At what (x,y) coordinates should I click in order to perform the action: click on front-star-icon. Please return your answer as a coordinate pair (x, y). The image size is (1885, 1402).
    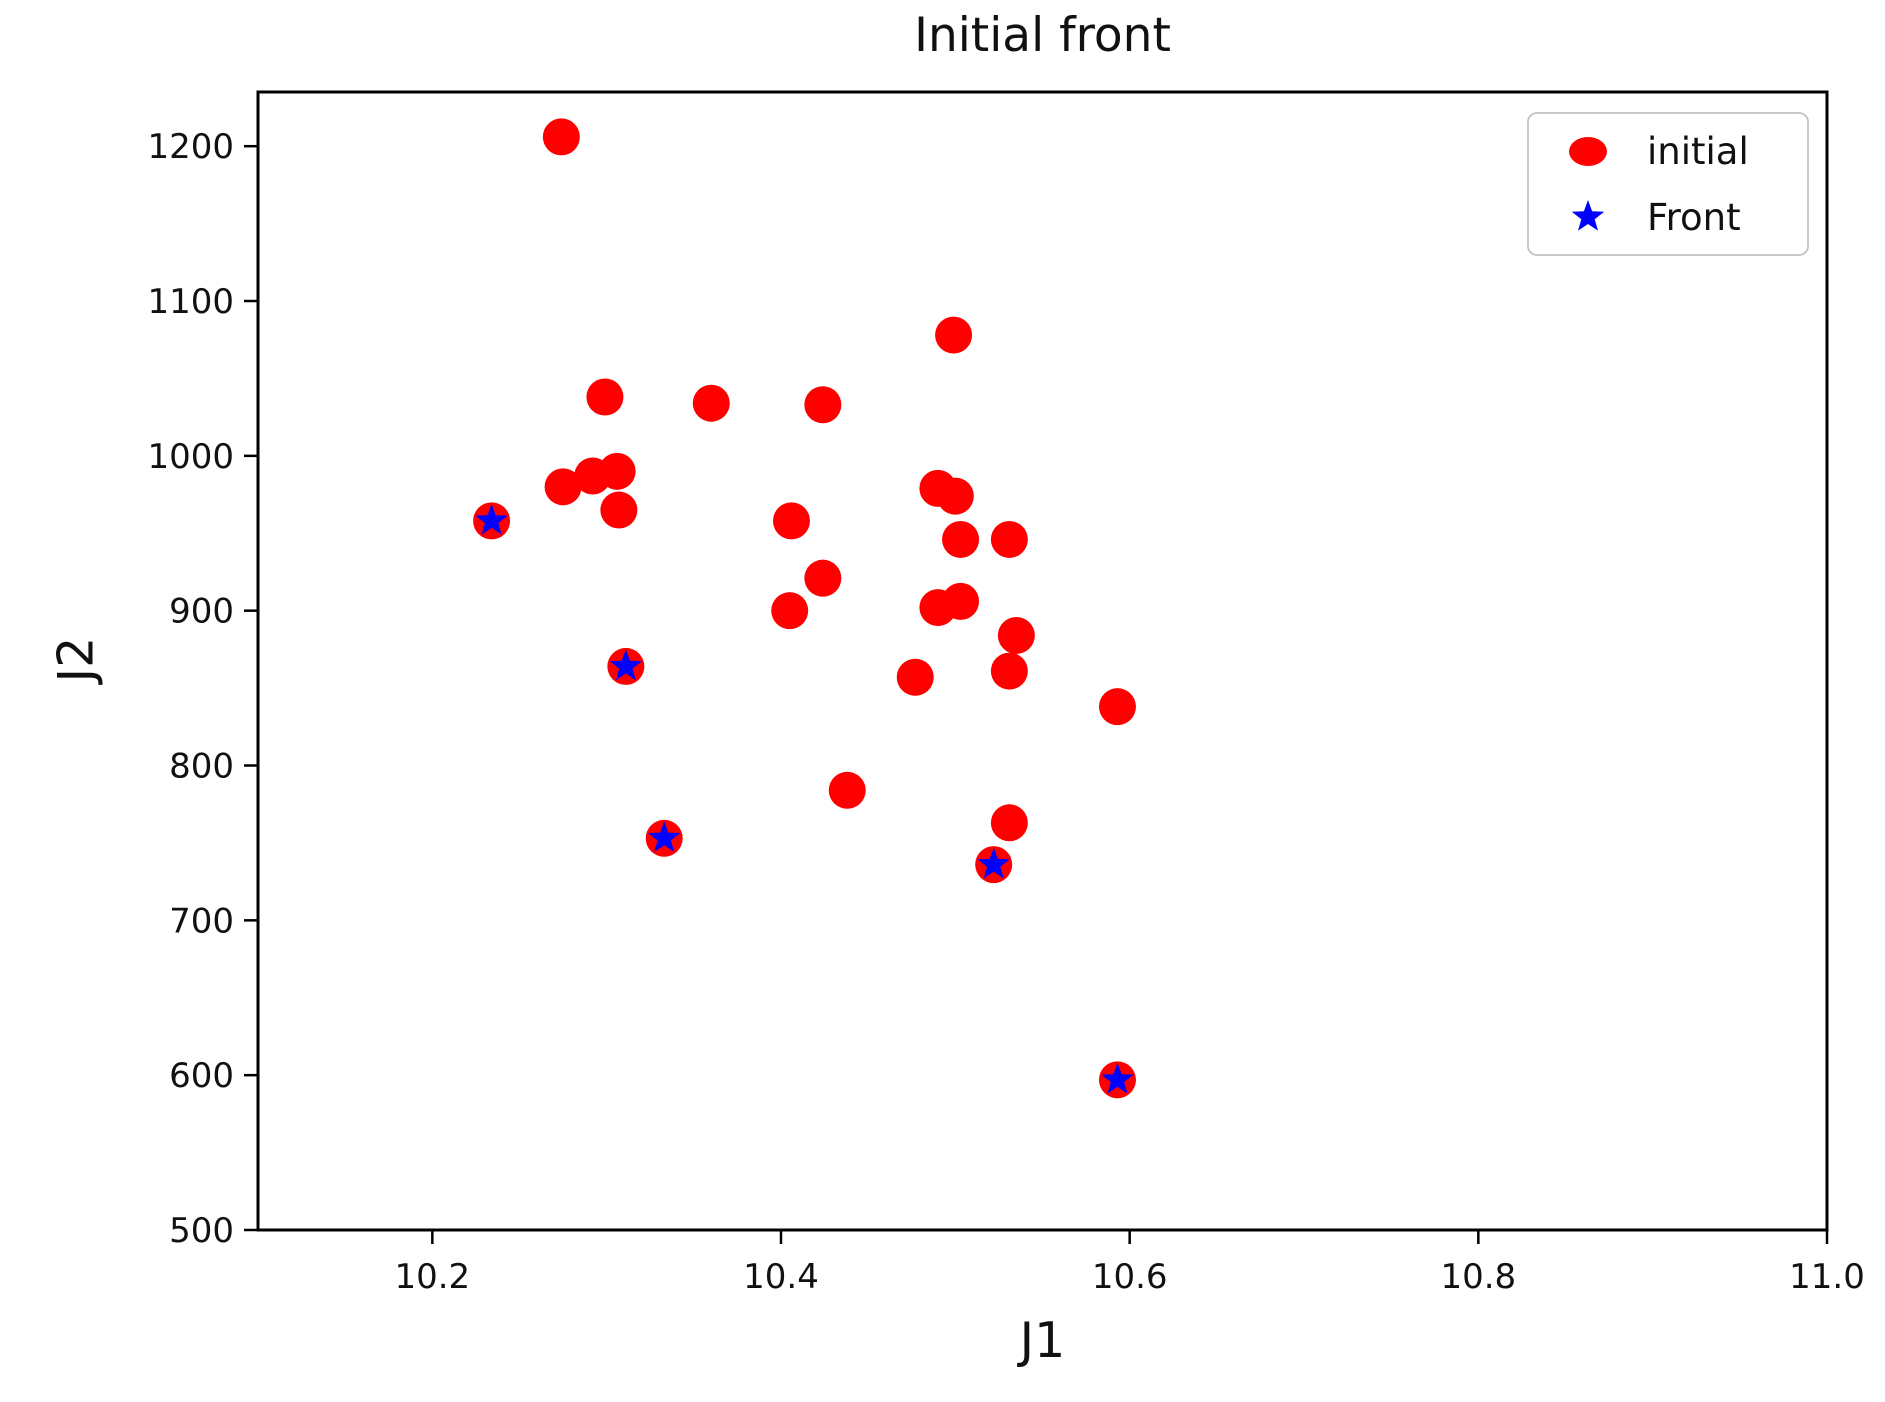
    Looking at the image, I should click on (1588, 215).